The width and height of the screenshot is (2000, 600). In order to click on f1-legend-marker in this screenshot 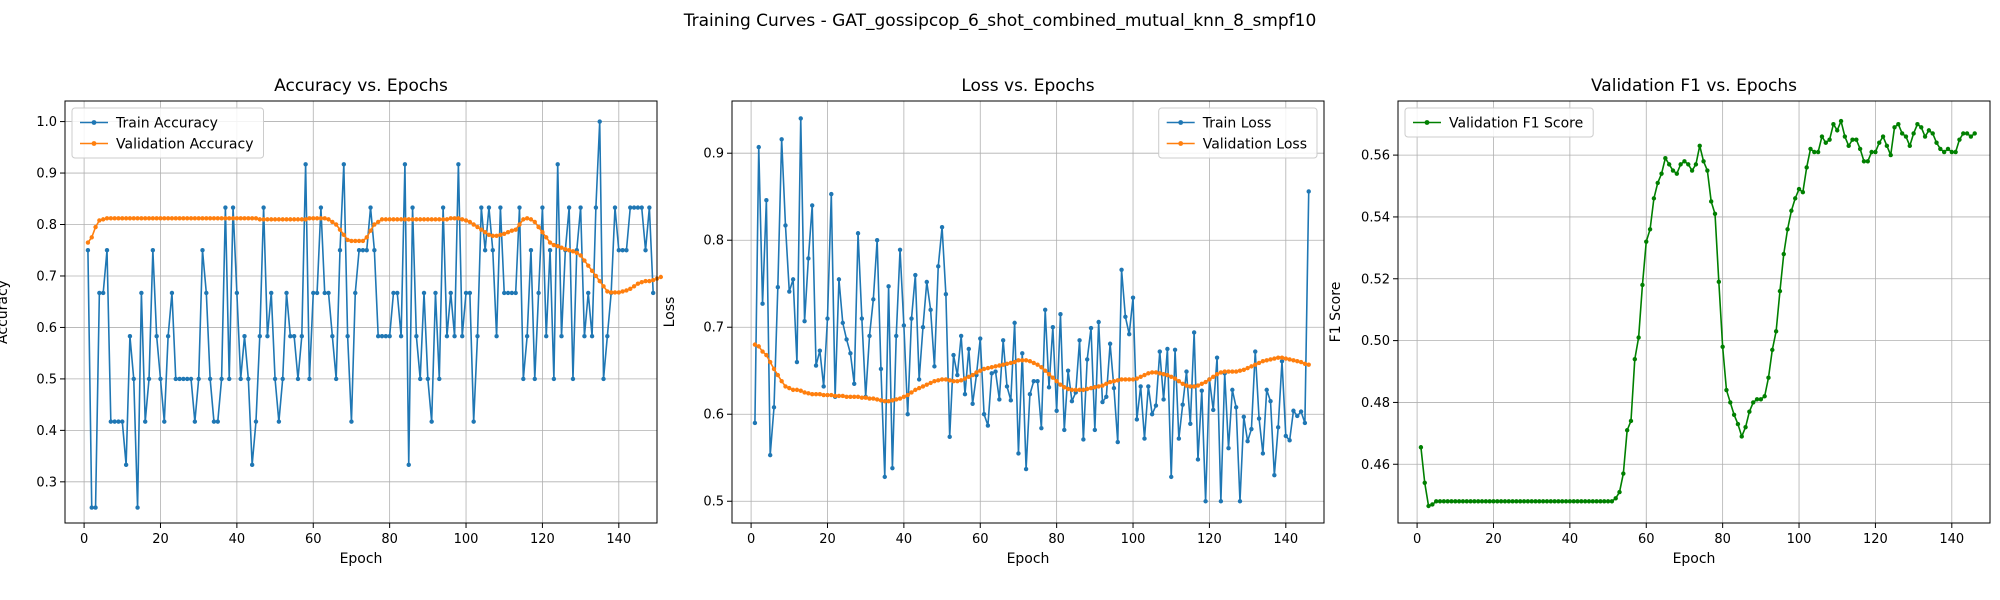, I will do `click(1427, 122)`.